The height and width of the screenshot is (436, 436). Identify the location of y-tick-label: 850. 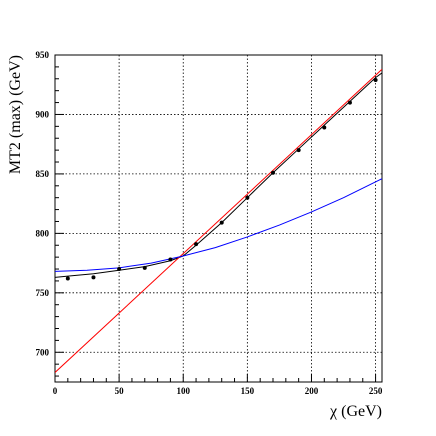
(43, 174).